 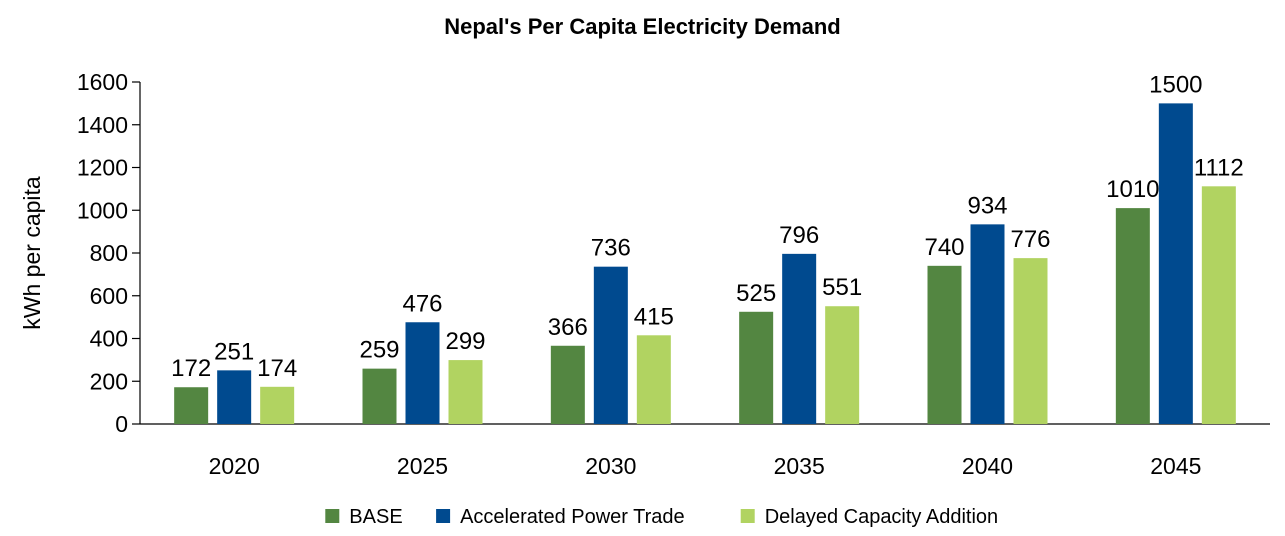 What do you see at coordinates (987, 205) in the screenshot?
I see `data-label: 934` at bounding box center [987, 205].